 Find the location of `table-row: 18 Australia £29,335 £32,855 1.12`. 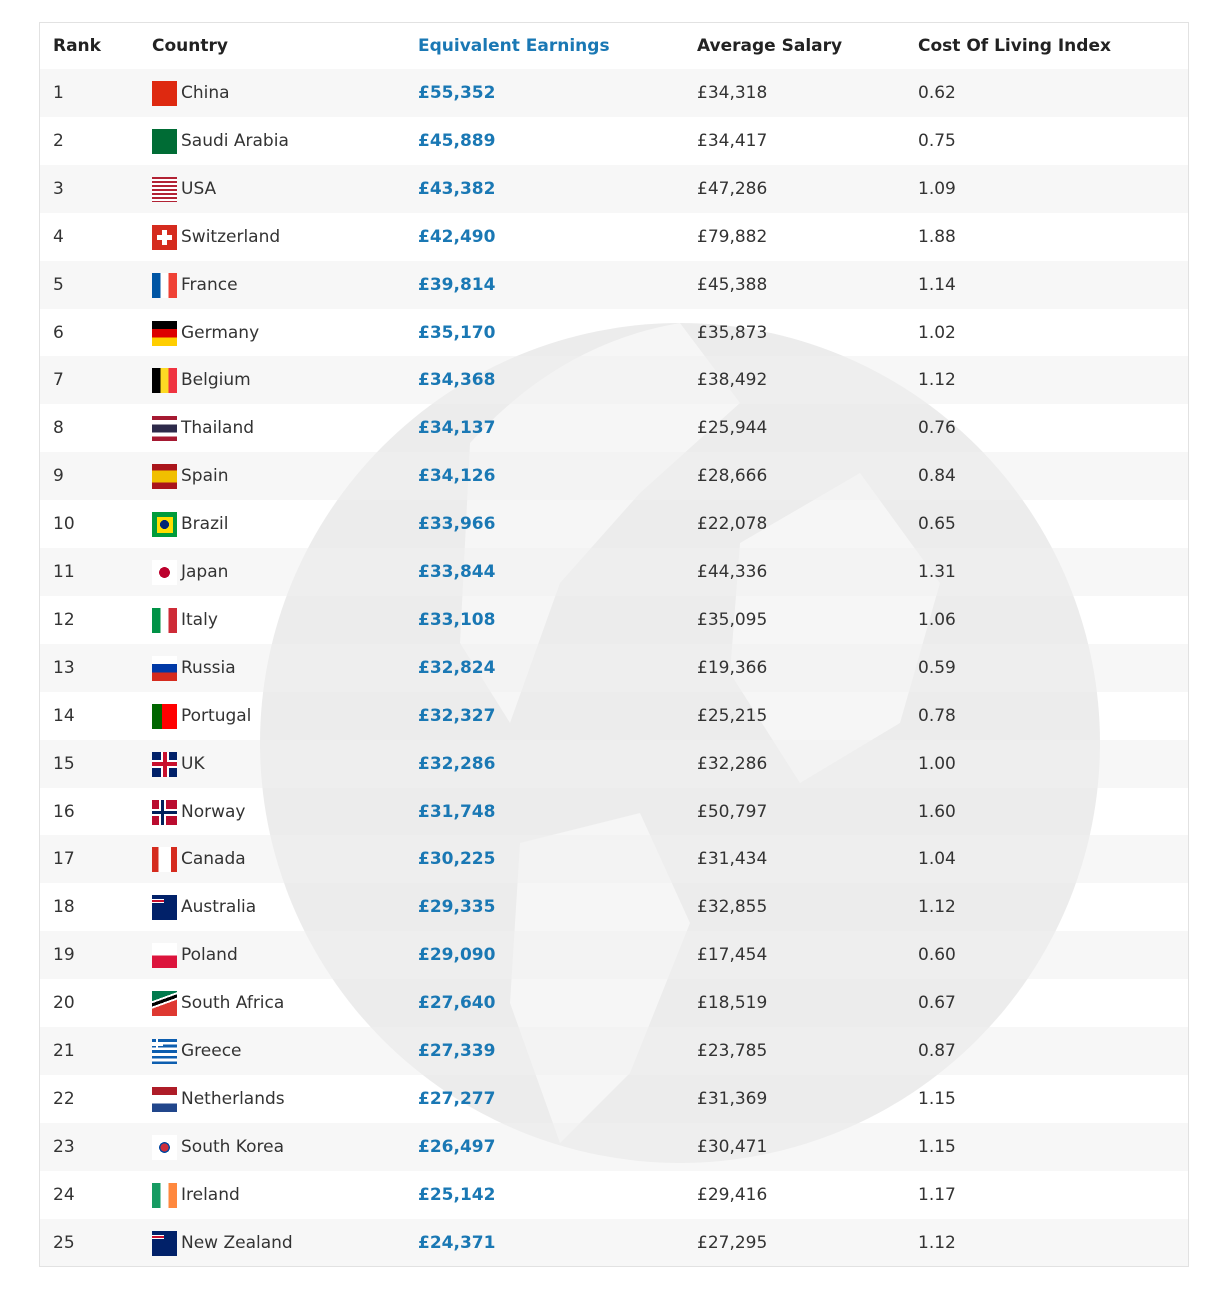

table-row: 18 Australia £29,335 £32,855 1.12 is located at coordinates (614, 907).